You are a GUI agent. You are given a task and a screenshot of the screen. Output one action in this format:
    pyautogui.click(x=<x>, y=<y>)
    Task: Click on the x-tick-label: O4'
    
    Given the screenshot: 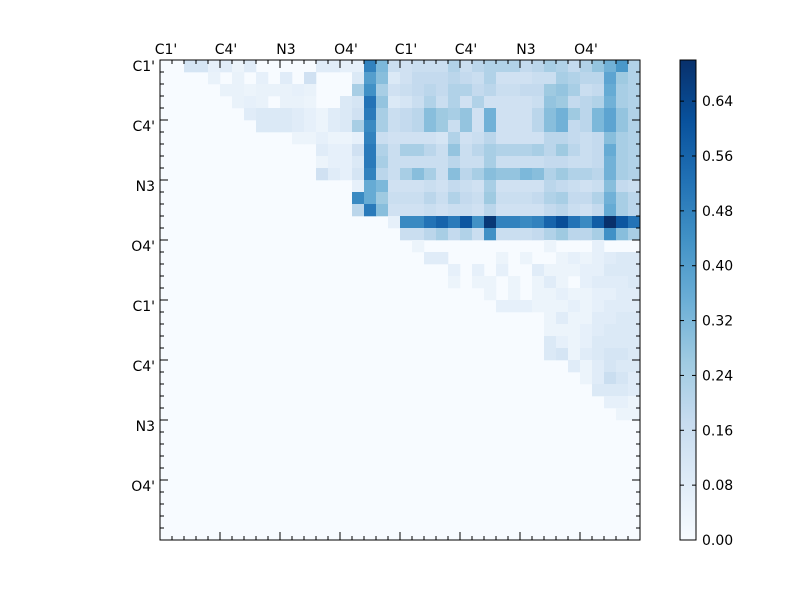 What is the action you would take?
    pyautogui.click(x=586, y=50)
    